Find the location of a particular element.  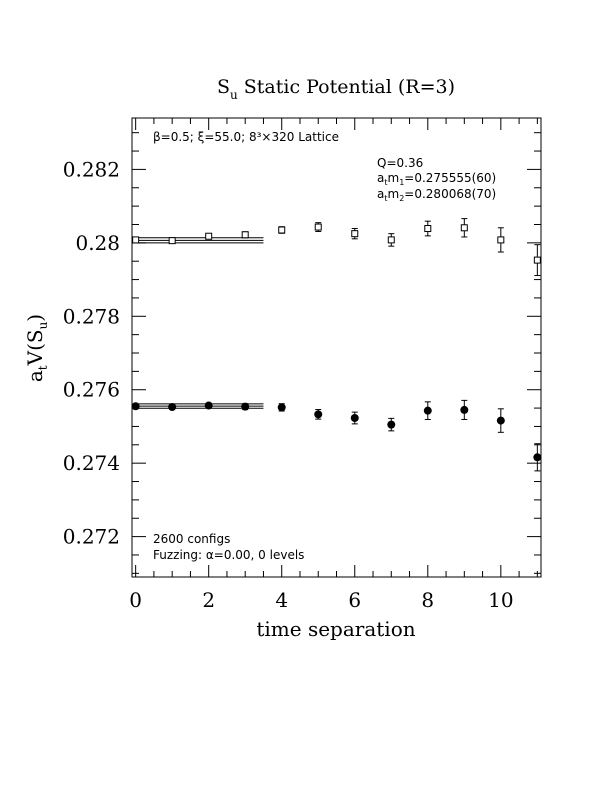

y-tick-label: 0.272 is located at coordinates (91, 537).